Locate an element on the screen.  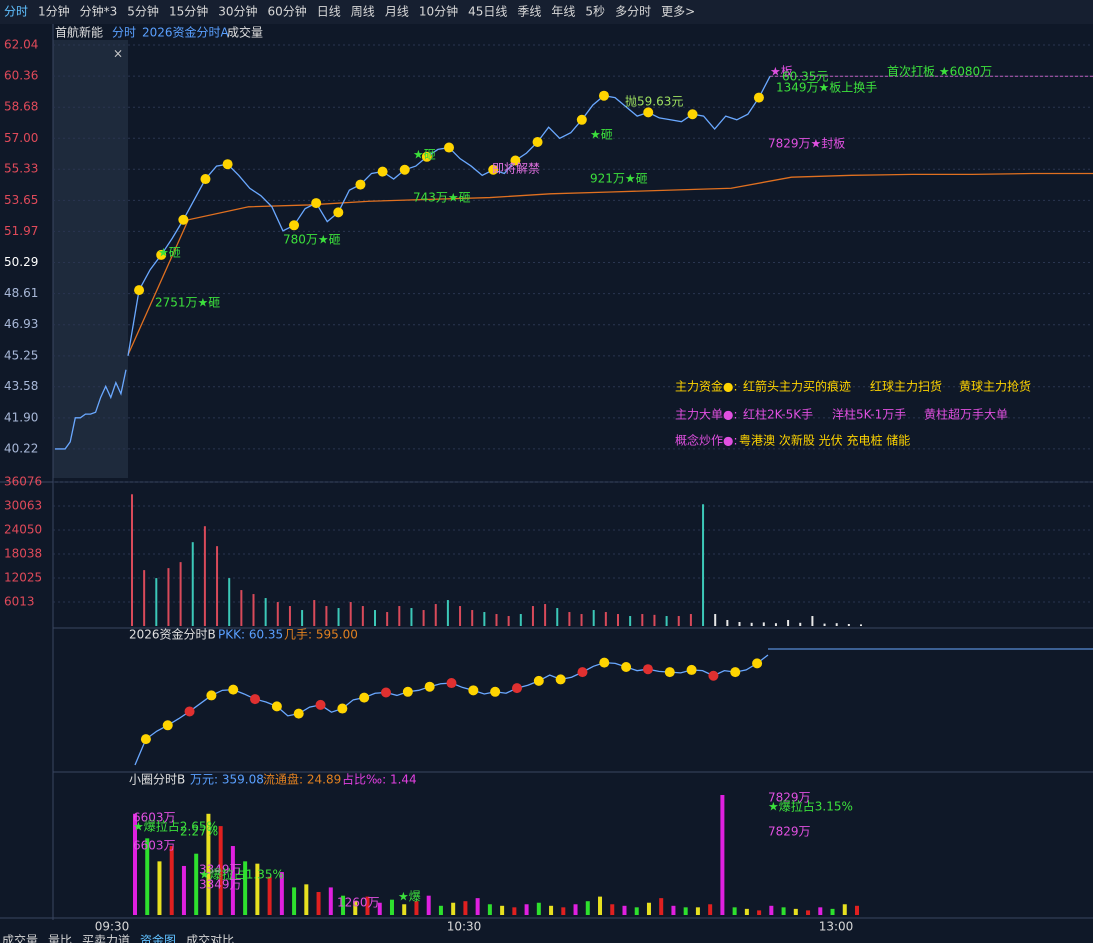
y-tick-label: 43.58 is located at coordinates (21, 386).